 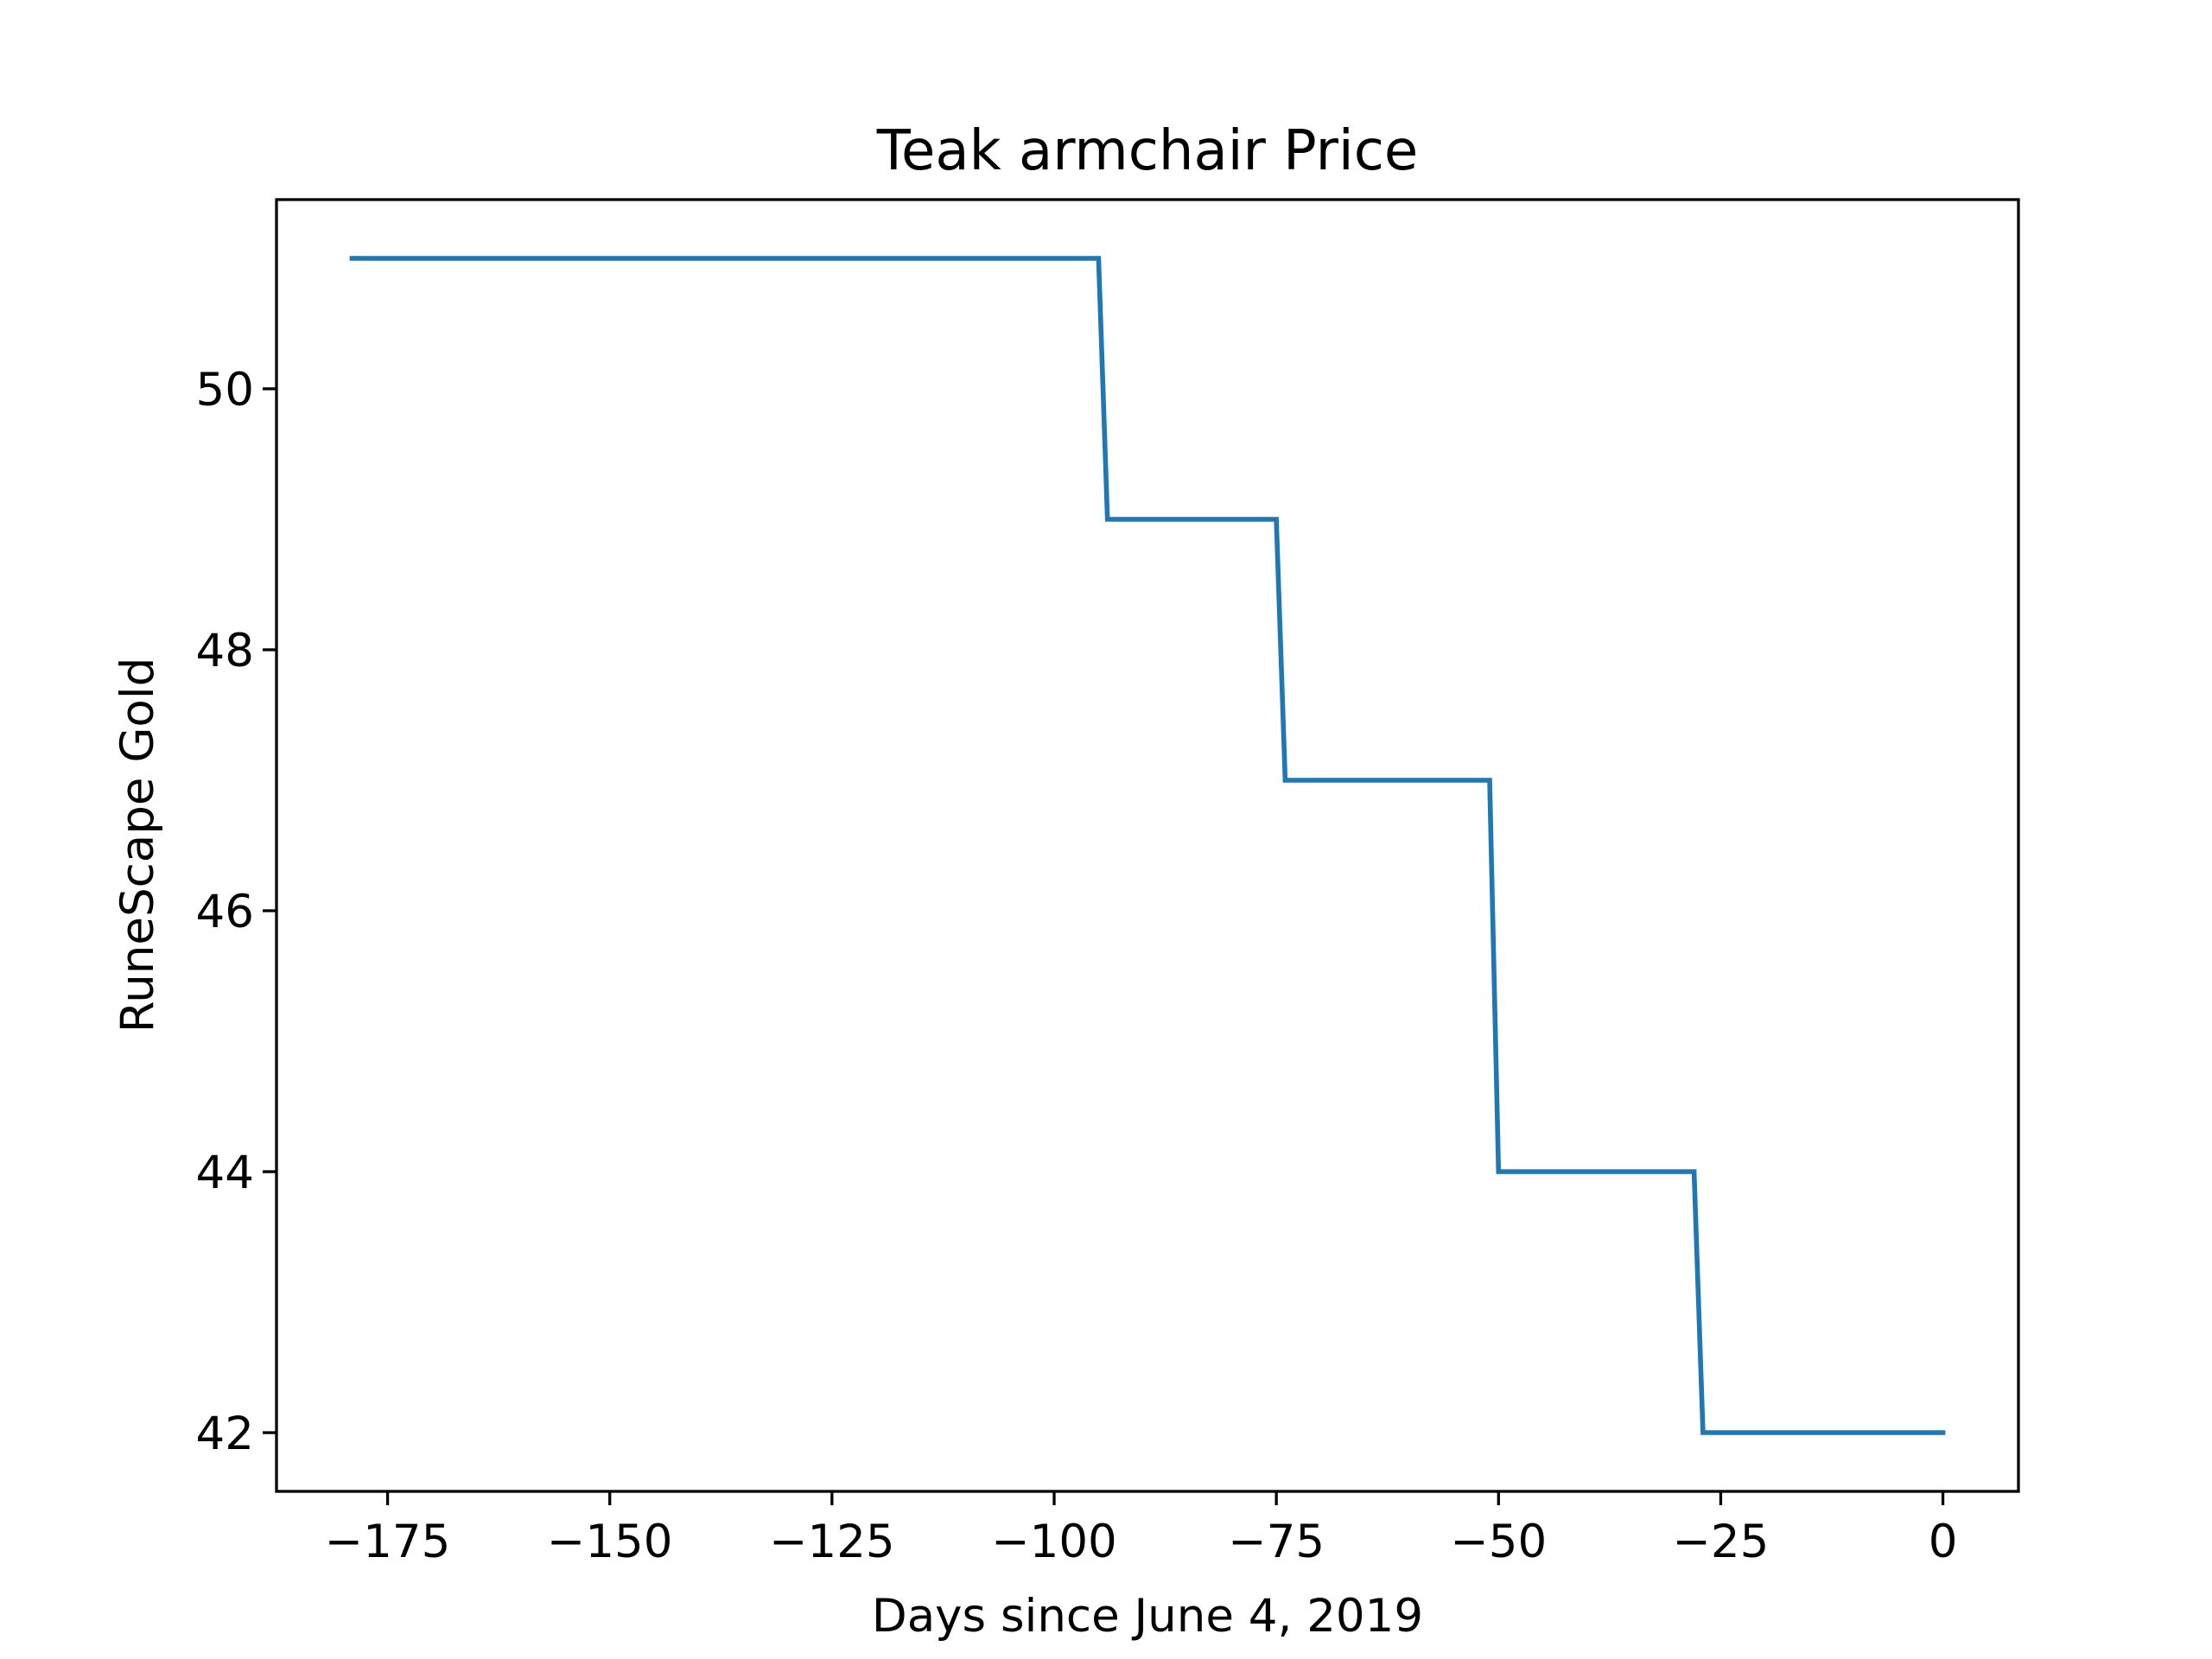 I want to click on x-tick-label: −25, so click(x=1720, y=1542).